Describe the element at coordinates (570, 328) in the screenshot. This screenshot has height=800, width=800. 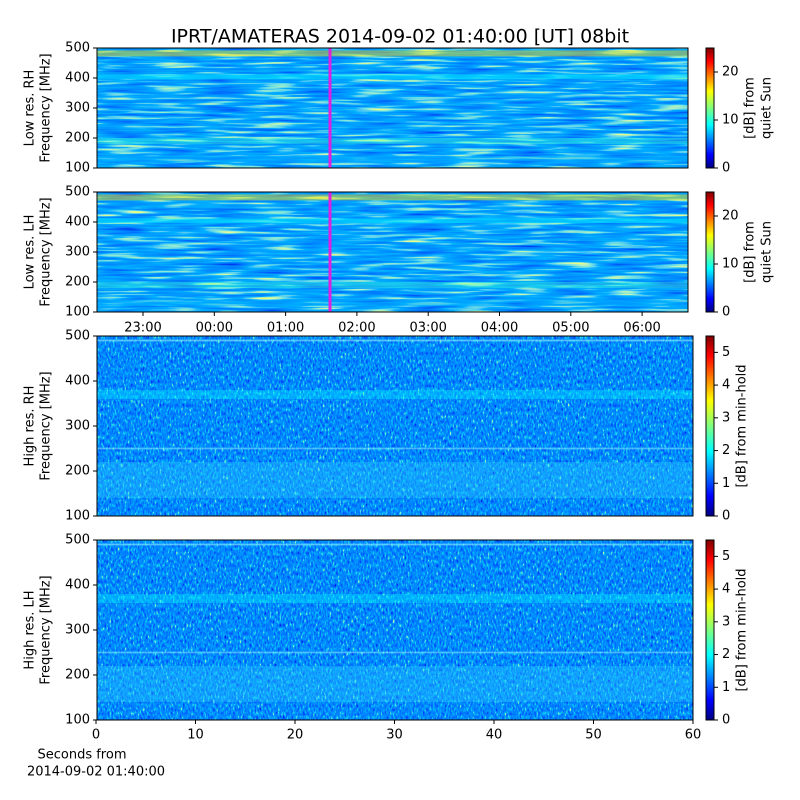
I see `x-tick-label: 05:00` at that location.